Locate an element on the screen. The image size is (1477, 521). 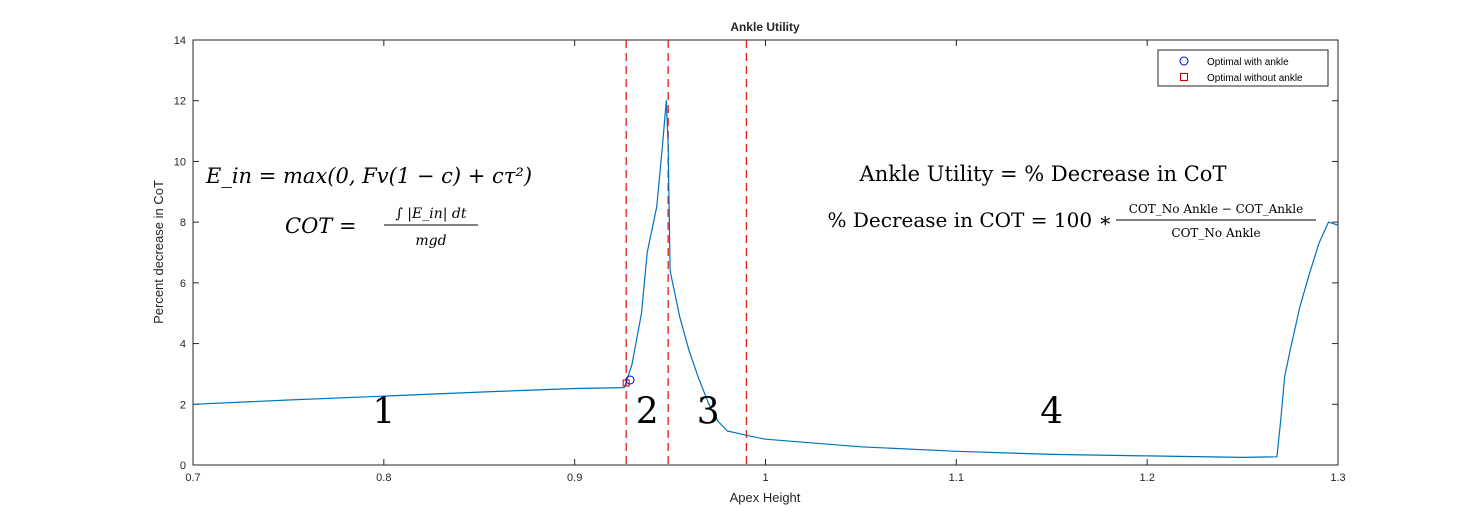
region-label: 1 is located at coordinates (383, 411).